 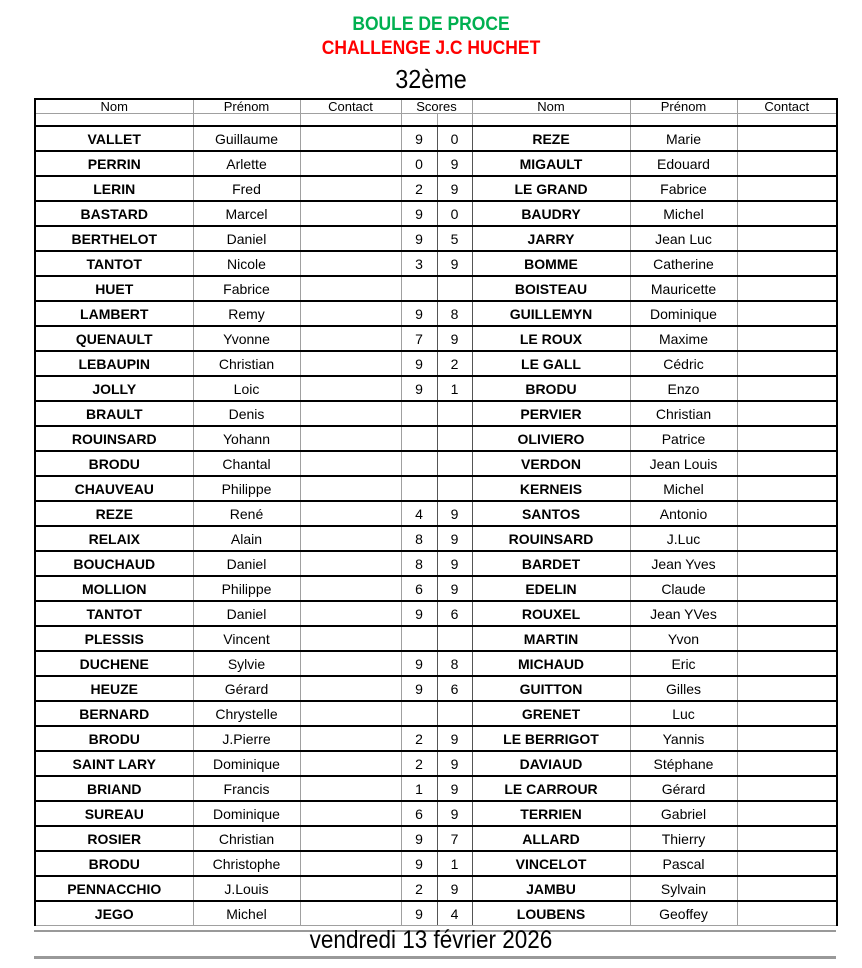 What do you see at coordinates (683, 713) in the screenshot?
I see `player-right-prenom: Luc` at bounding box center [683, 713].